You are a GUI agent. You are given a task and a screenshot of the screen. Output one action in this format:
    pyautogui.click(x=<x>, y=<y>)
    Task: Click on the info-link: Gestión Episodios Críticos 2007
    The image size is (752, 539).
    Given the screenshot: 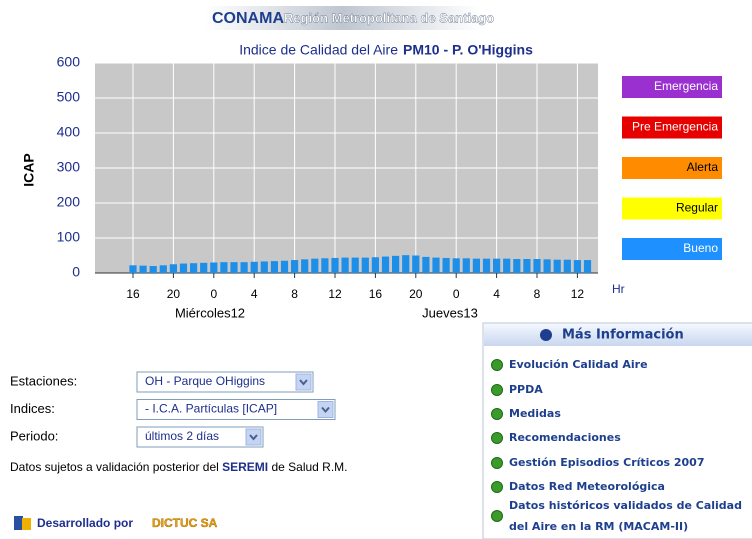 What is the action you would take?
    pyautogui.click(x=607, y=462)
    